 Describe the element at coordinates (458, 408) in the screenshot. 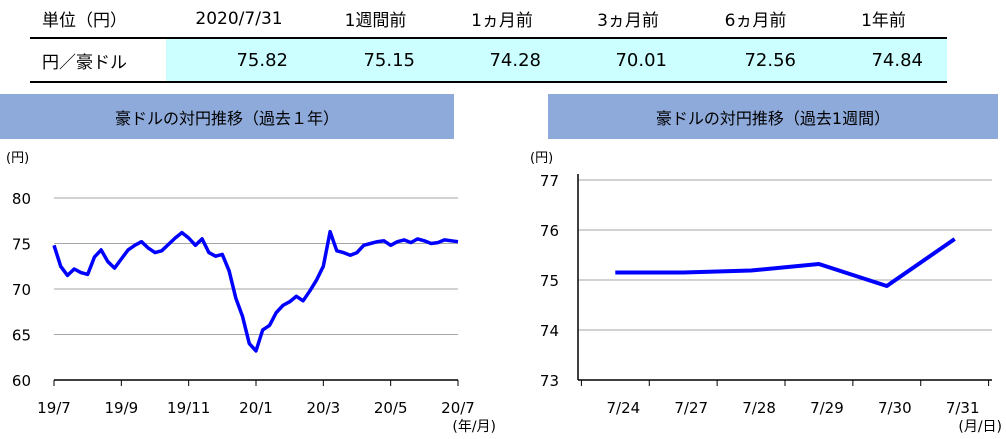

I see `x-tick-label: 20/7` at that location.